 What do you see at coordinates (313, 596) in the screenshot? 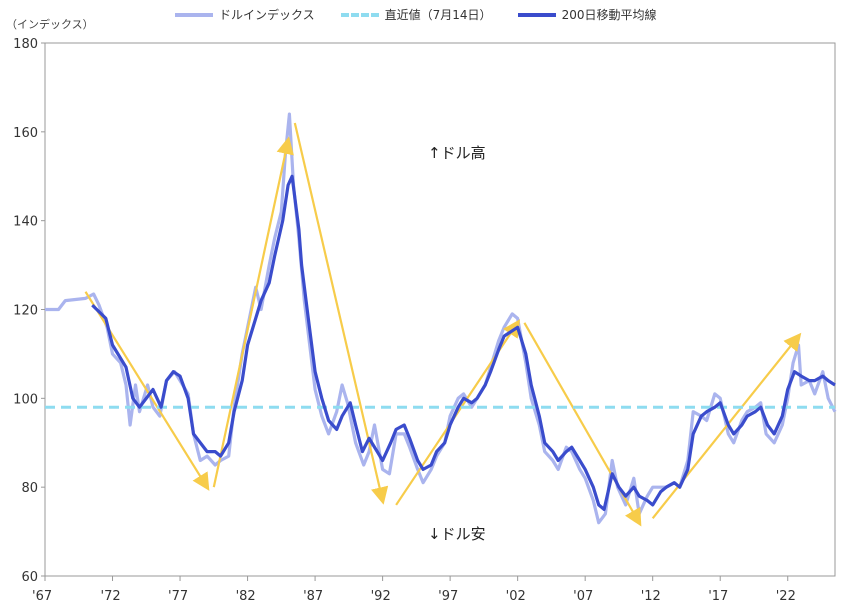
I see `x-tick-label: '87` at bounding box center [313, 596].